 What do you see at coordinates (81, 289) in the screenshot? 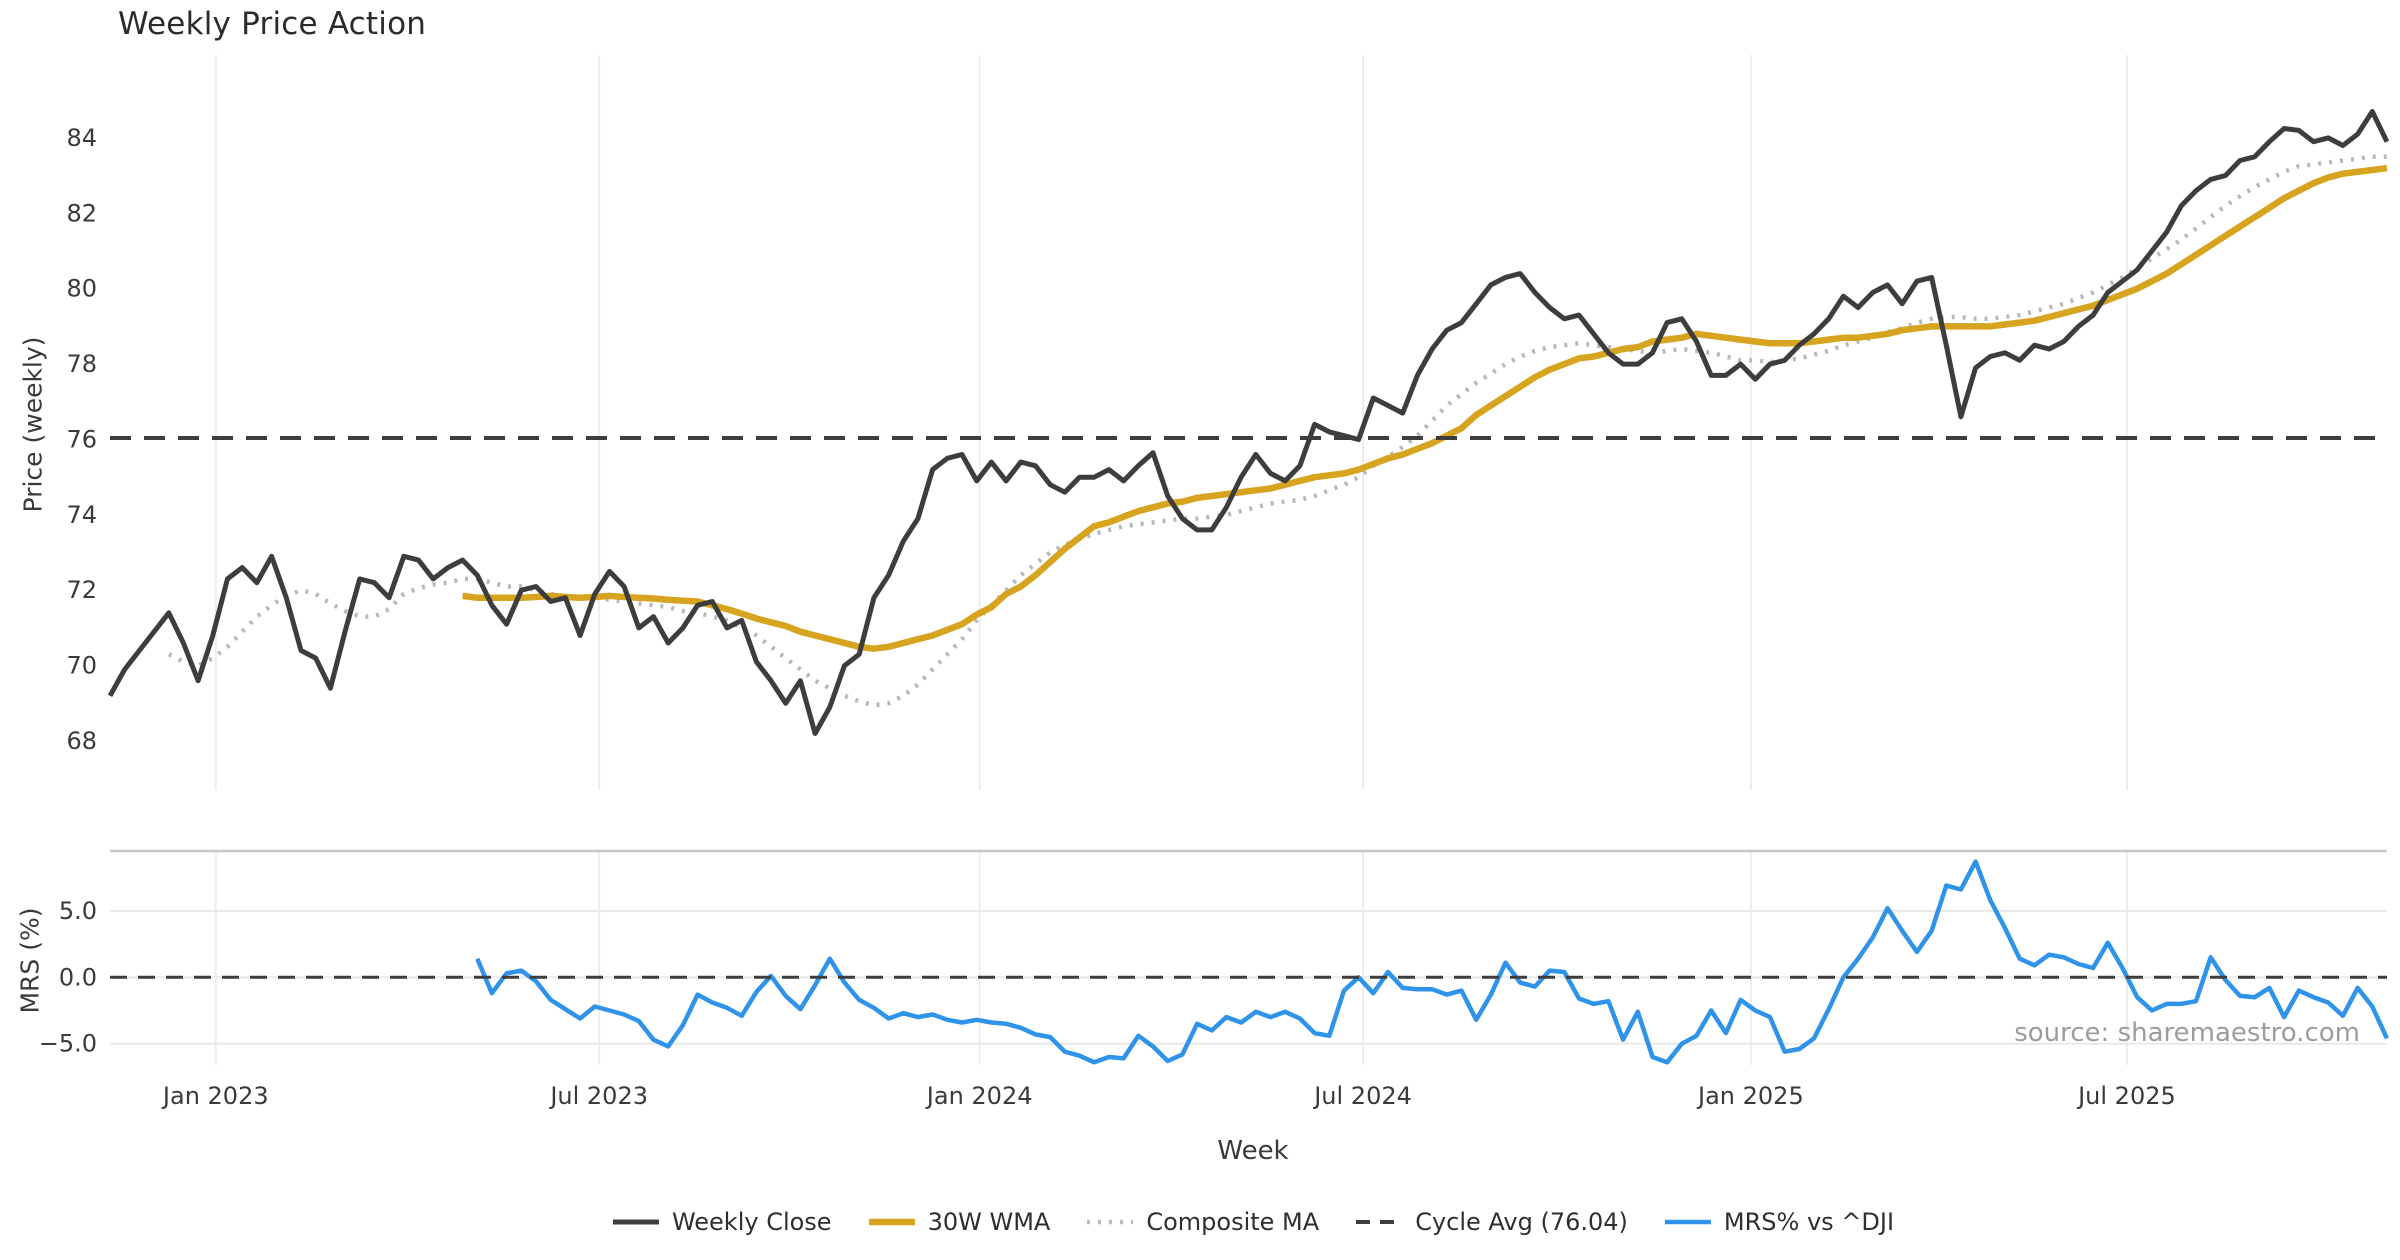
I see `y-tick-label: 80` at bounding box center [81, 289].